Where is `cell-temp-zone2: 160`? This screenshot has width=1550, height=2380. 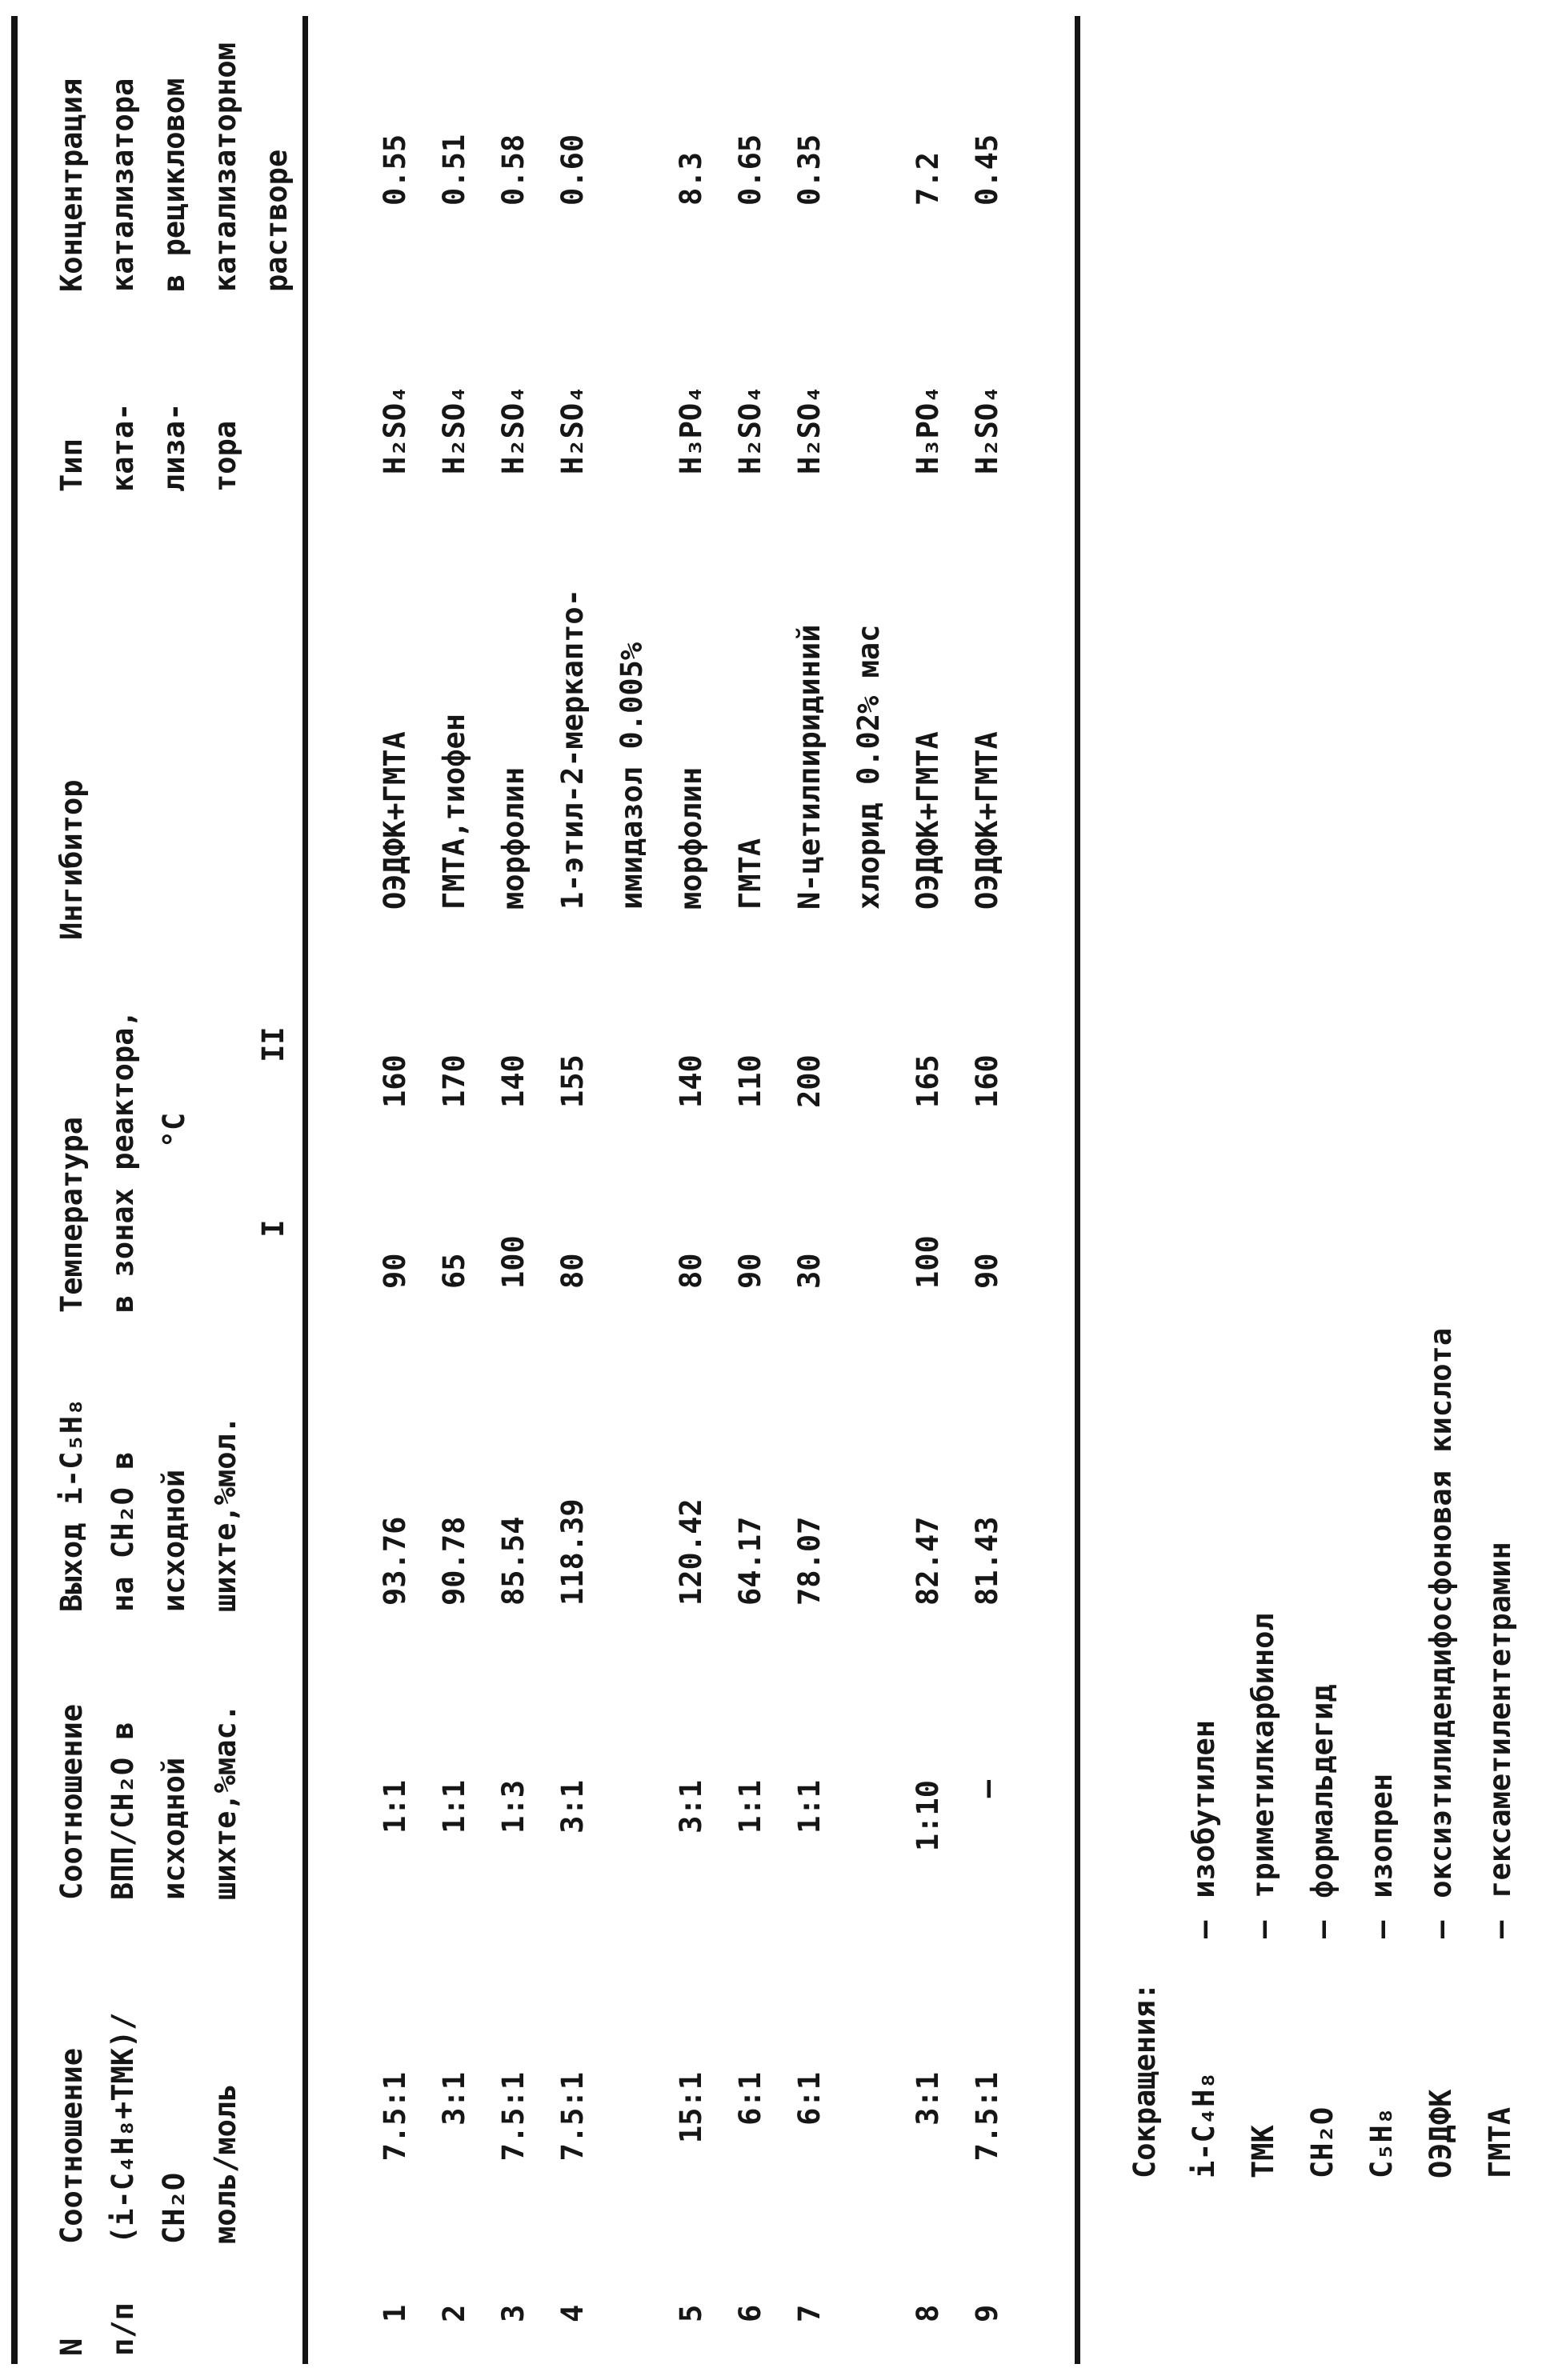 cell-temp-zone2: 160 is located at coordinates (987, 1081).